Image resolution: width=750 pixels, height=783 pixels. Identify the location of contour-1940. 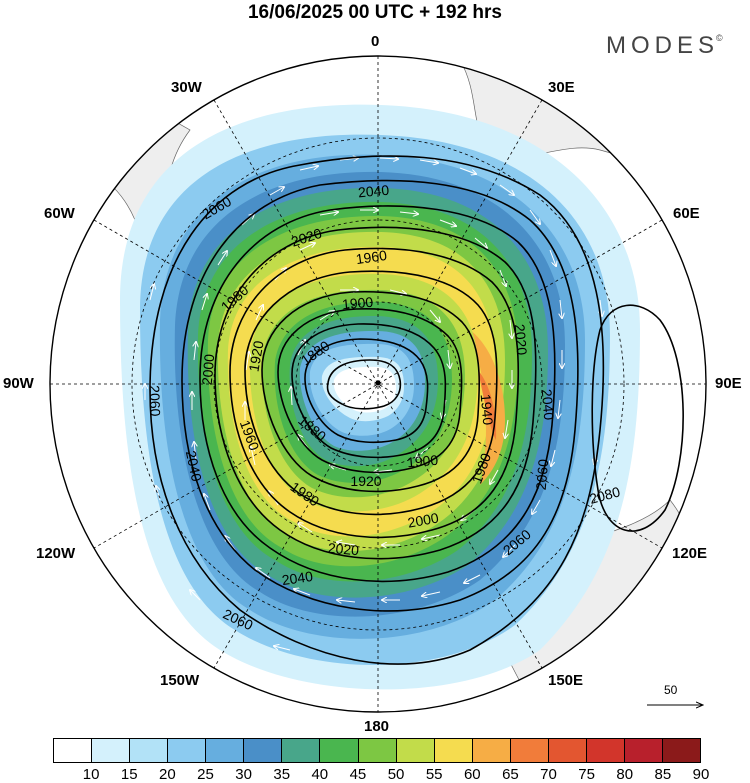
(370, 391).